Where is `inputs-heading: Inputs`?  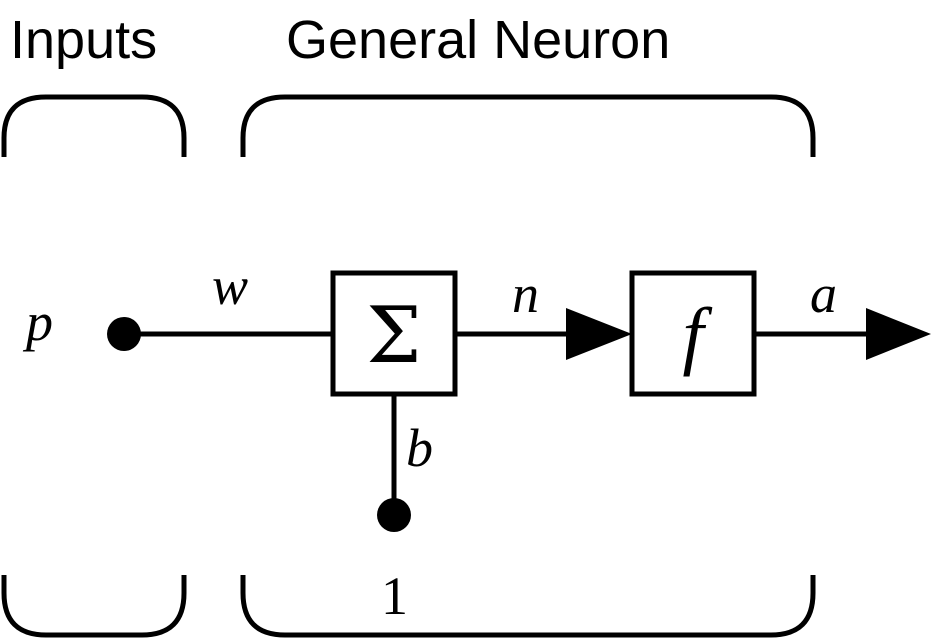
inputs-heading: Inputs is located at coordinates (83, 40).